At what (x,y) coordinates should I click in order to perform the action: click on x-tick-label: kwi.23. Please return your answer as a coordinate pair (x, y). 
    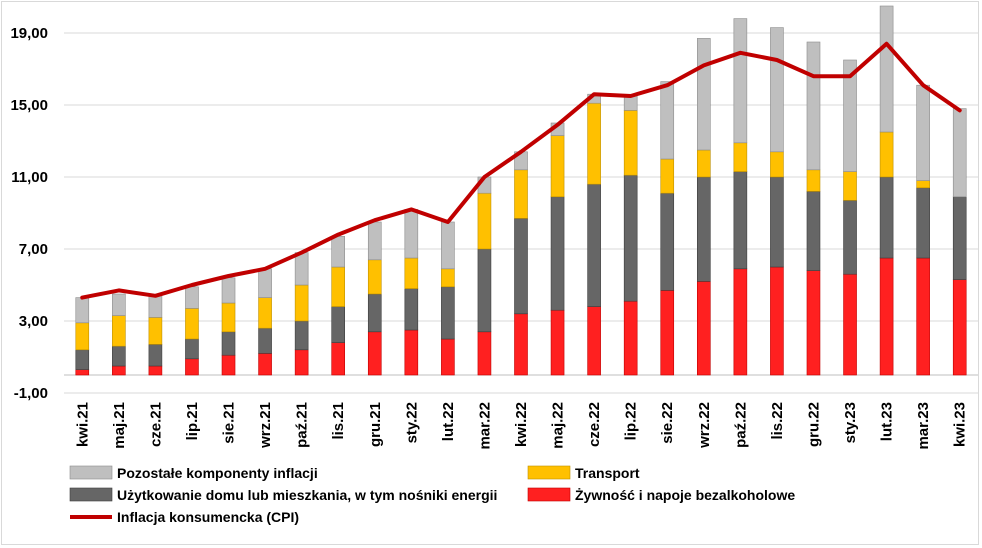
    Looking at the image, I should click on (960, 424).